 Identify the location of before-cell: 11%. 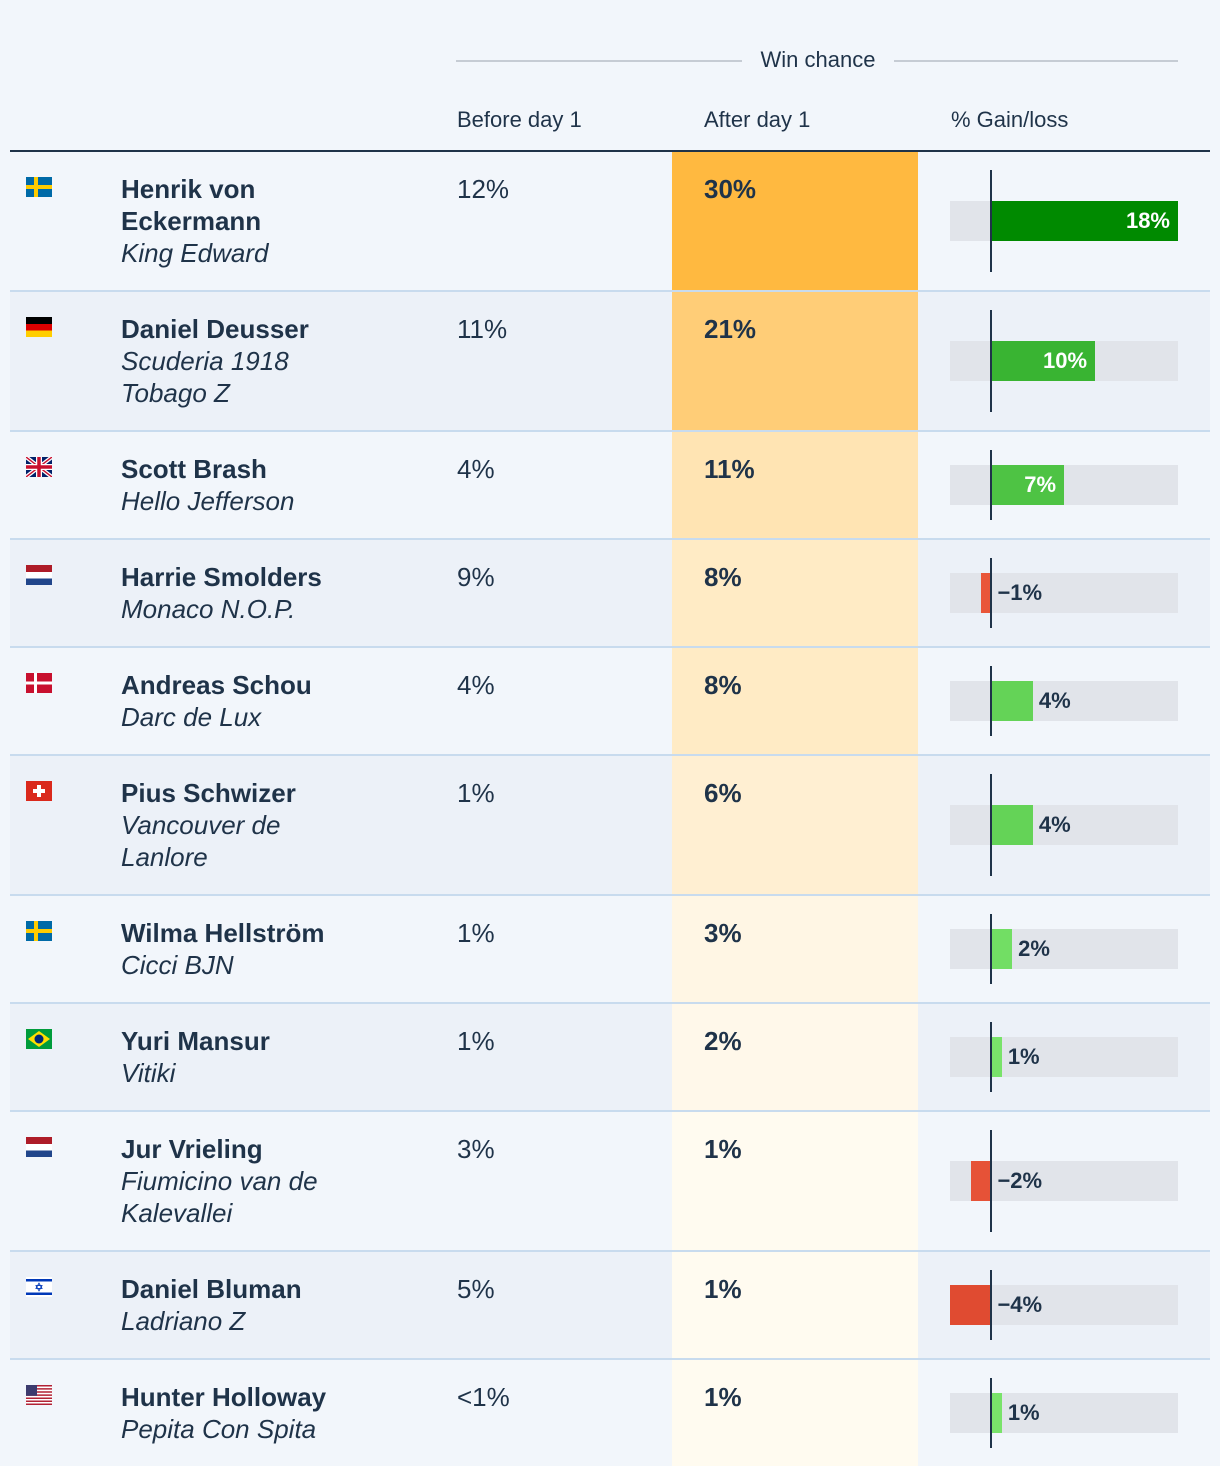
(482, 329).